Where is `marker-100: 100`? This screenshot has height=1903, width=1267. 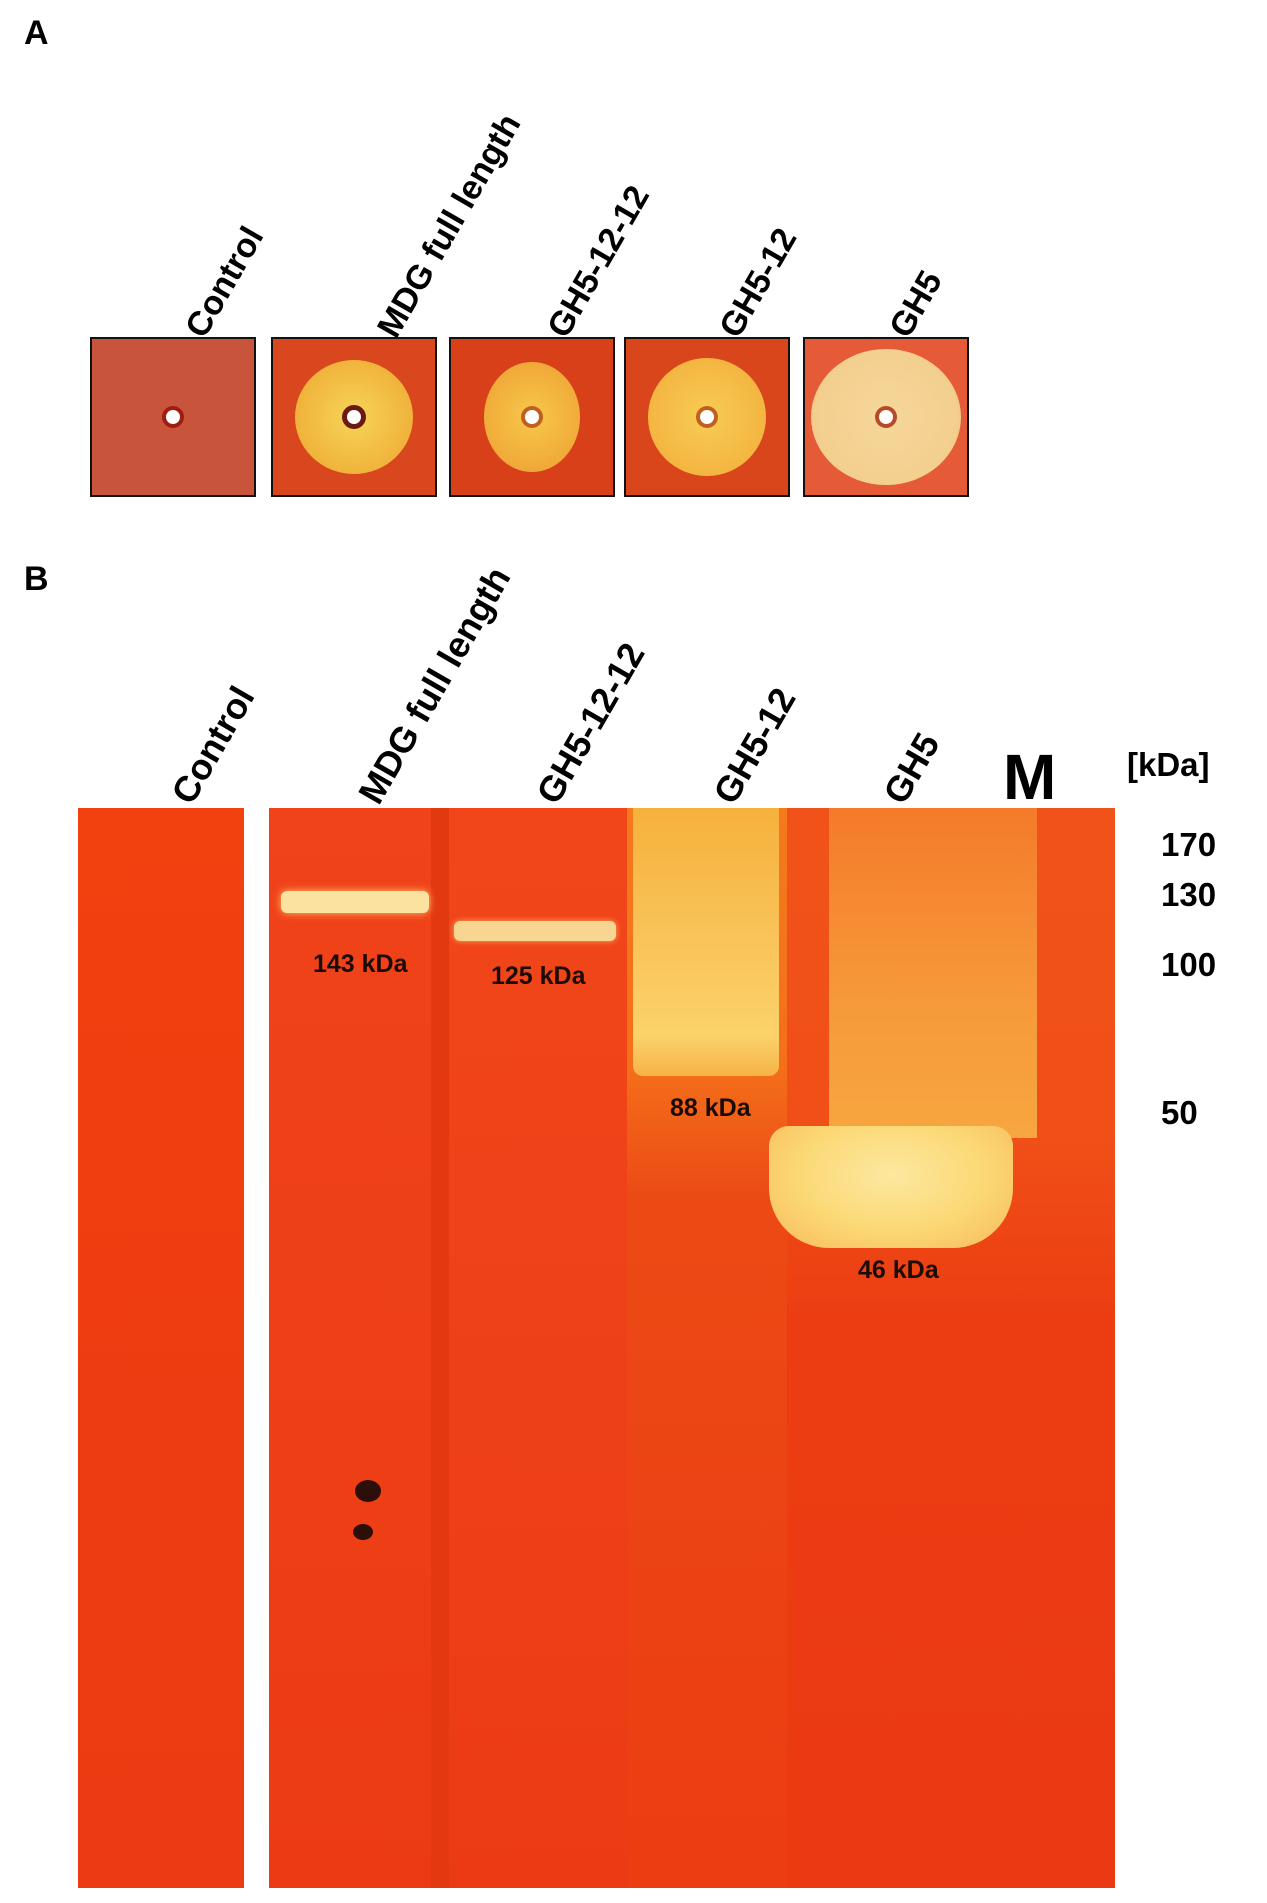 marker-100: 100 is located at coordinates (1189, 964).